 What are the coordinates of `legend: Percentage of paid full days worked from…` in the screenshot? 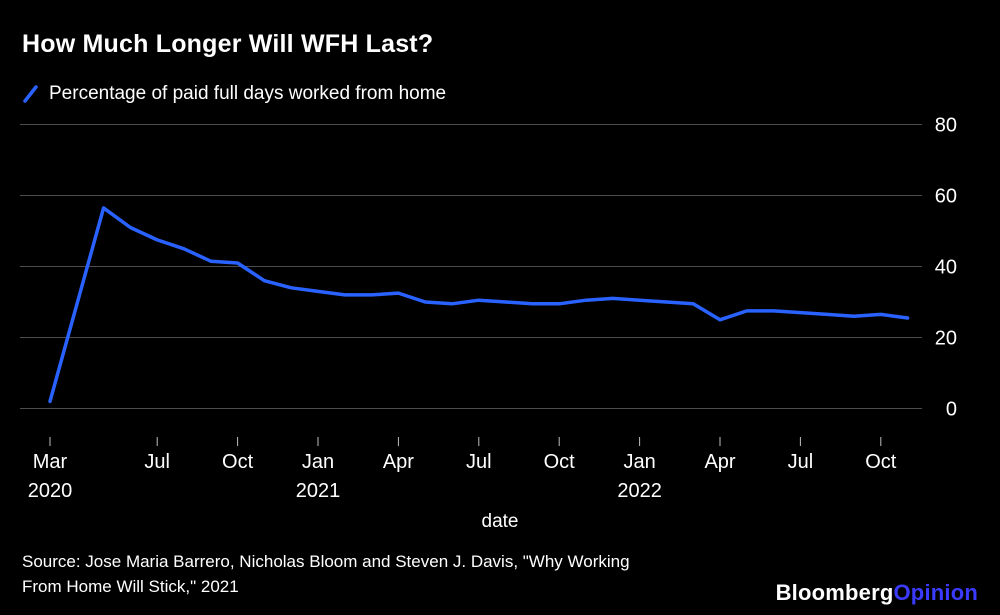 It's located at (234, 94).